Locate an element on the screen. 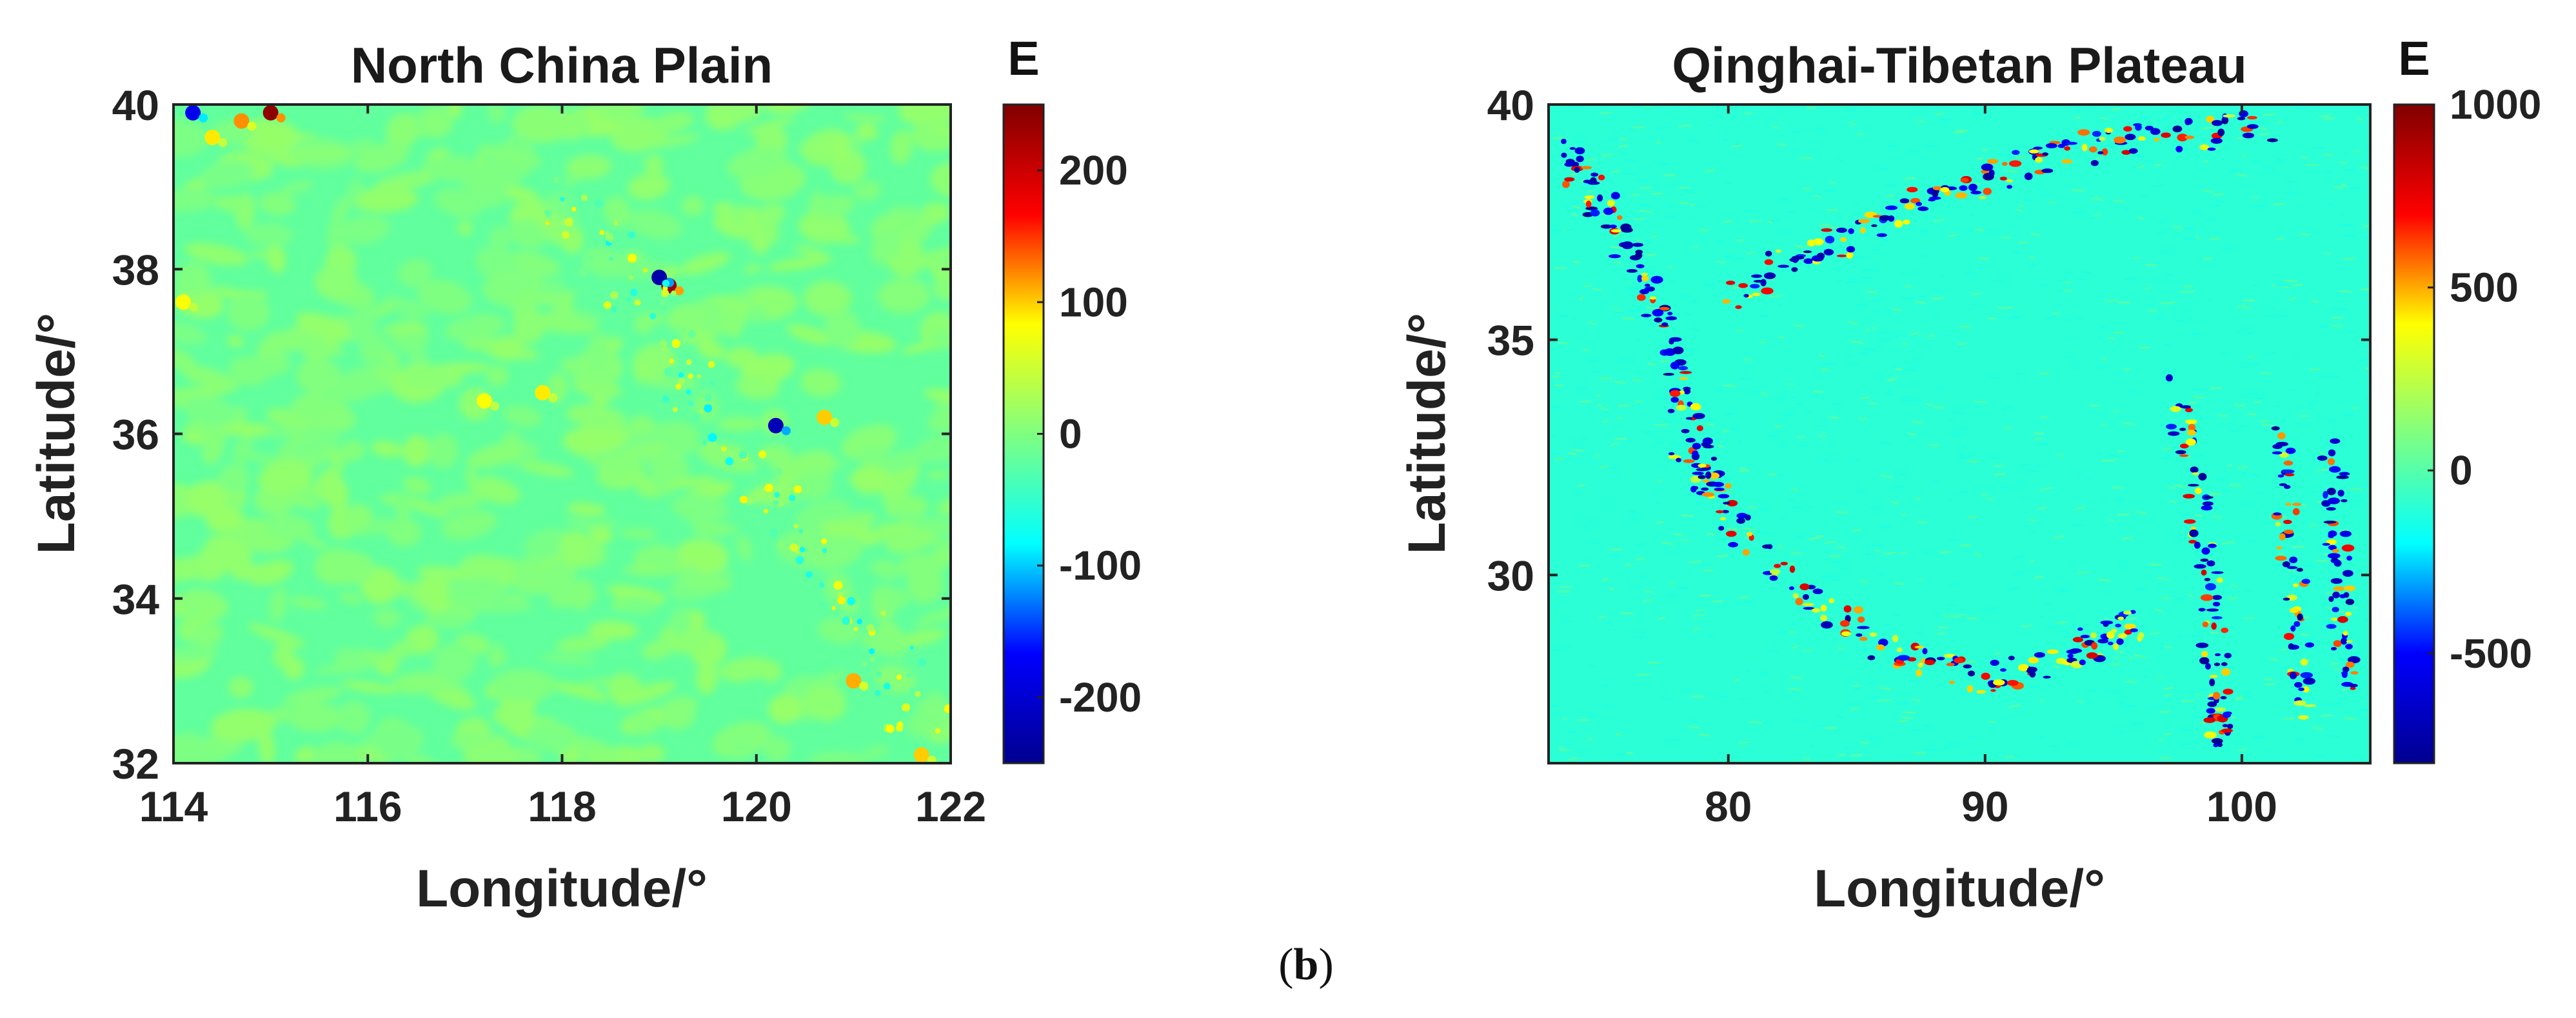 The image size is (2576, 1018). figure-caption: (b) is located at coordinates (1306, 965).